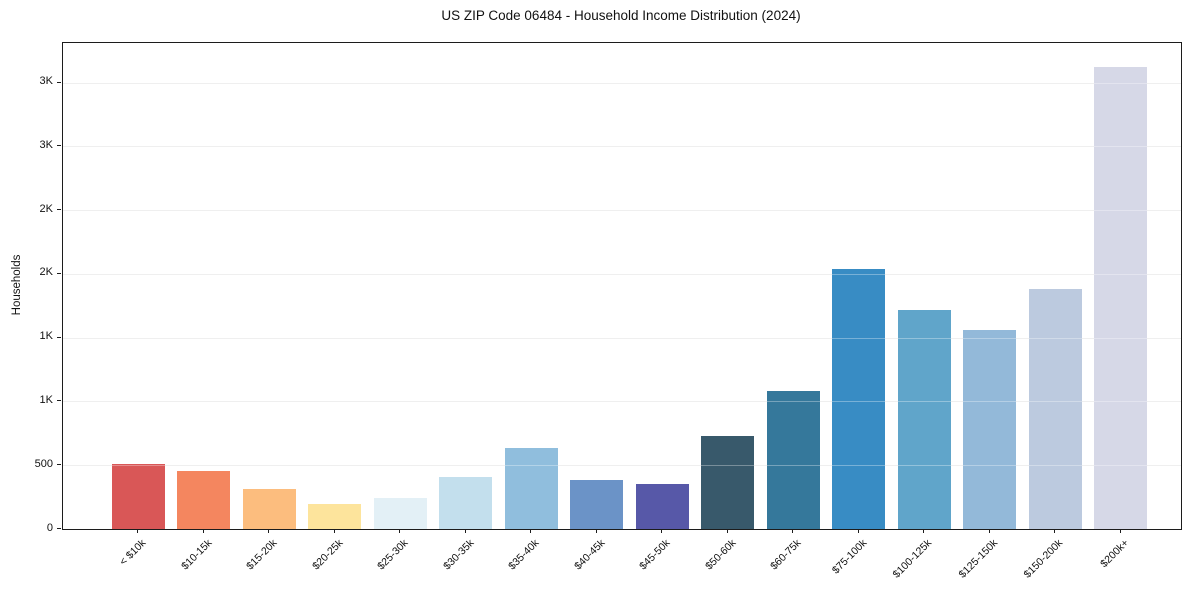  I want to click on x-tick-label: $75-100k, so click(849, 557).